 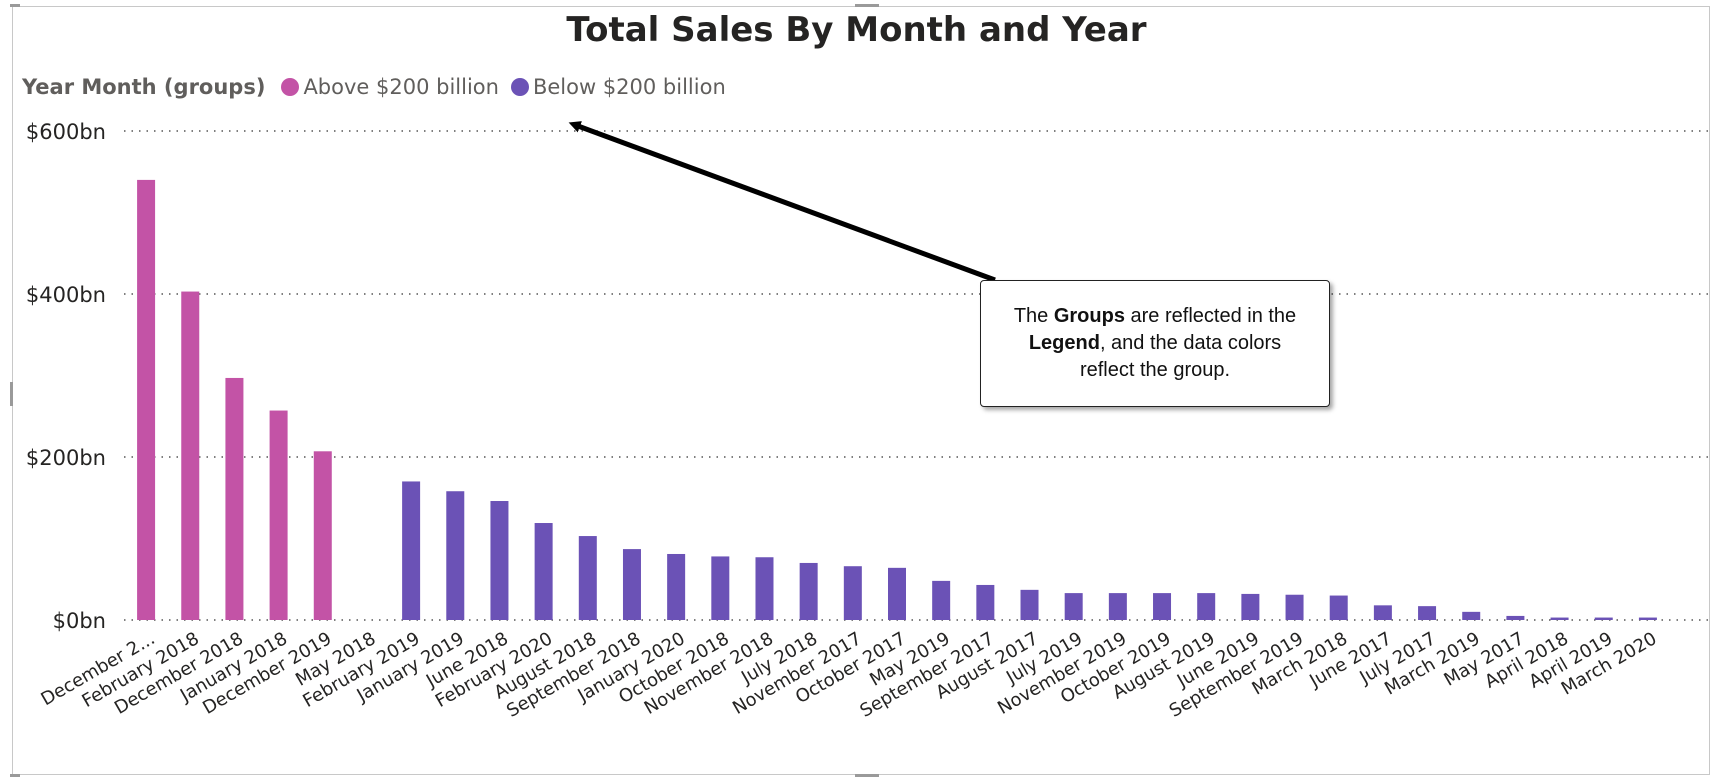 I want to click on legend-marker-below, so click(x=519, y=87).